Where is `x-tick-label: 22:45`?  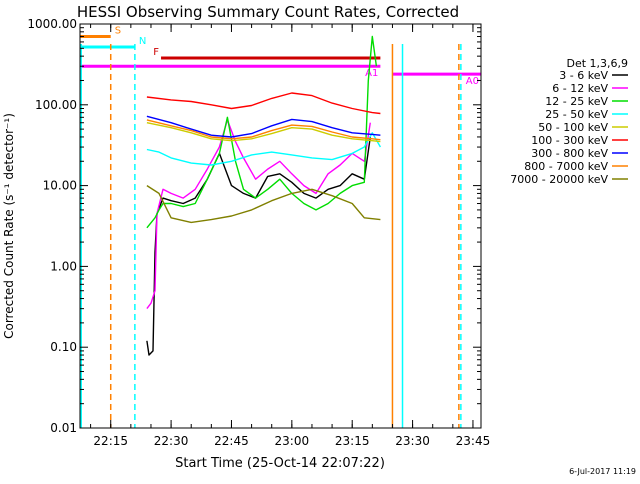
x-tick-label: 22:45 is located at coordinates (231, 441).